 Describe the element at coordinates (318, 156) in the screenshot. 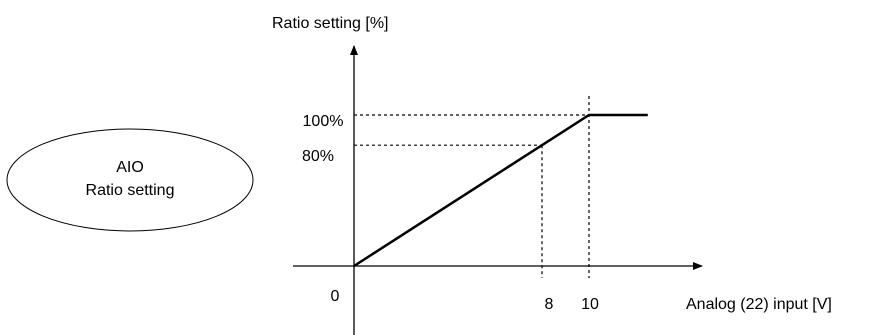

I see `y-tick-label-80: 80%` at that location.